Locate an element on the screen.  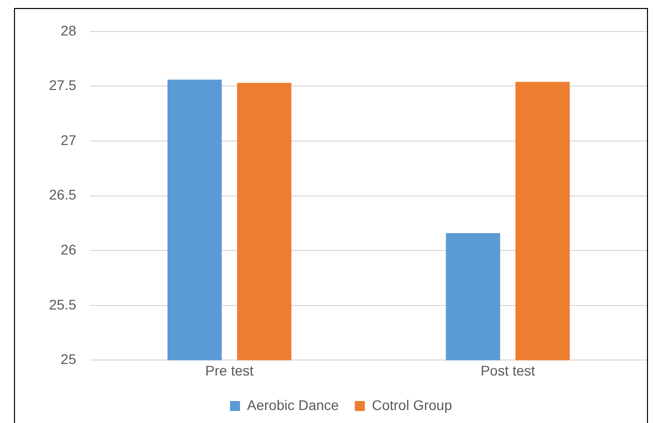
y-tick-label: 27 is located at coordinates (68, 140).